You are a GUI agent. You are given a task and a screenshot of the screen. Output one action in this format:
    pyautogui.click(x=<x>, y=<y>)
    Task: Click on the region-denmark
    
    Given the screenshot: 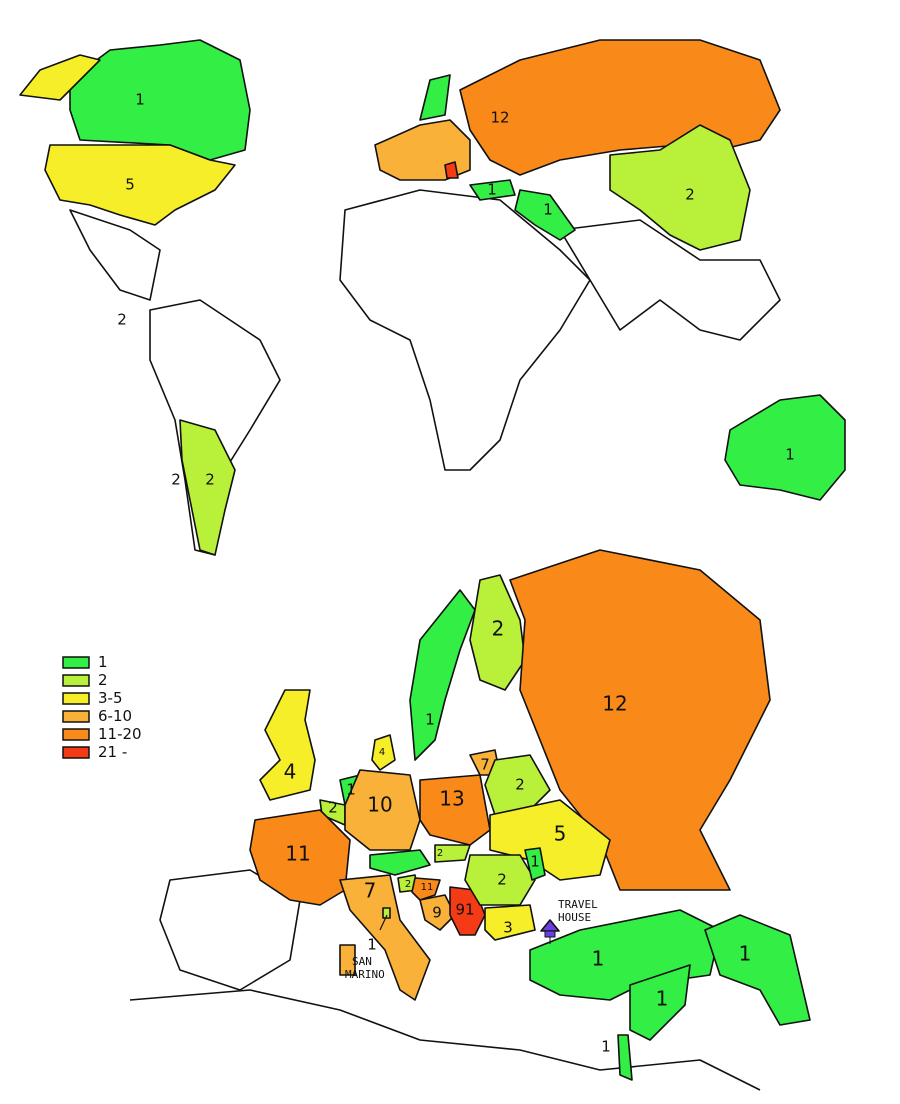 What is the action you would take?
    pyautogui.click(x=383, y=752)
    